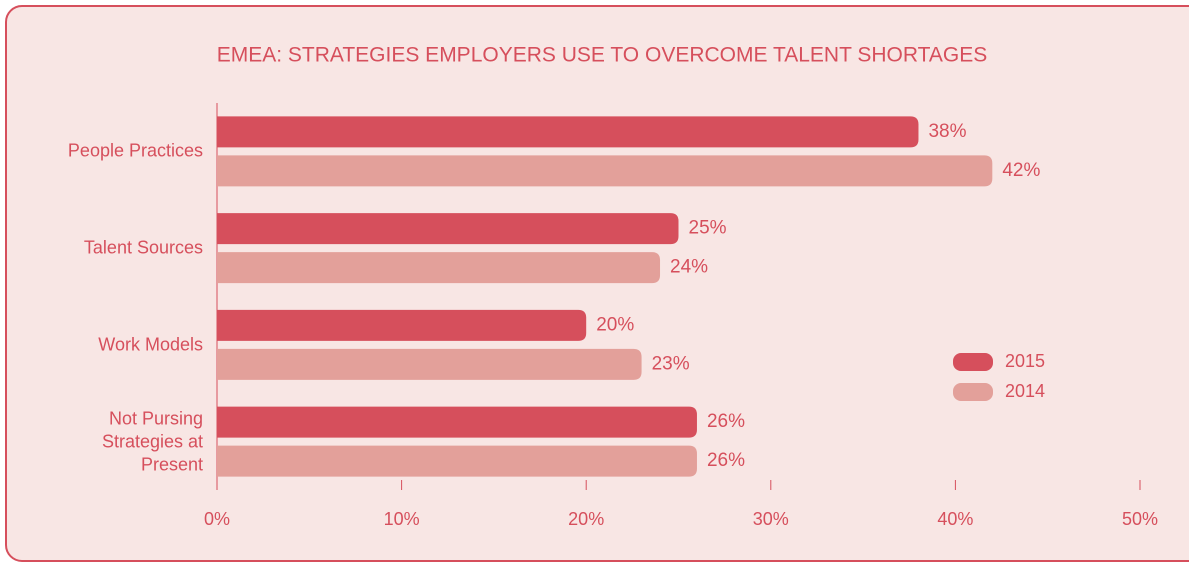 The image size is (1189, 567). Describe the element at coordinates (955, 519) in the screenshot. I see `x-tick-label: 40%` at that location.